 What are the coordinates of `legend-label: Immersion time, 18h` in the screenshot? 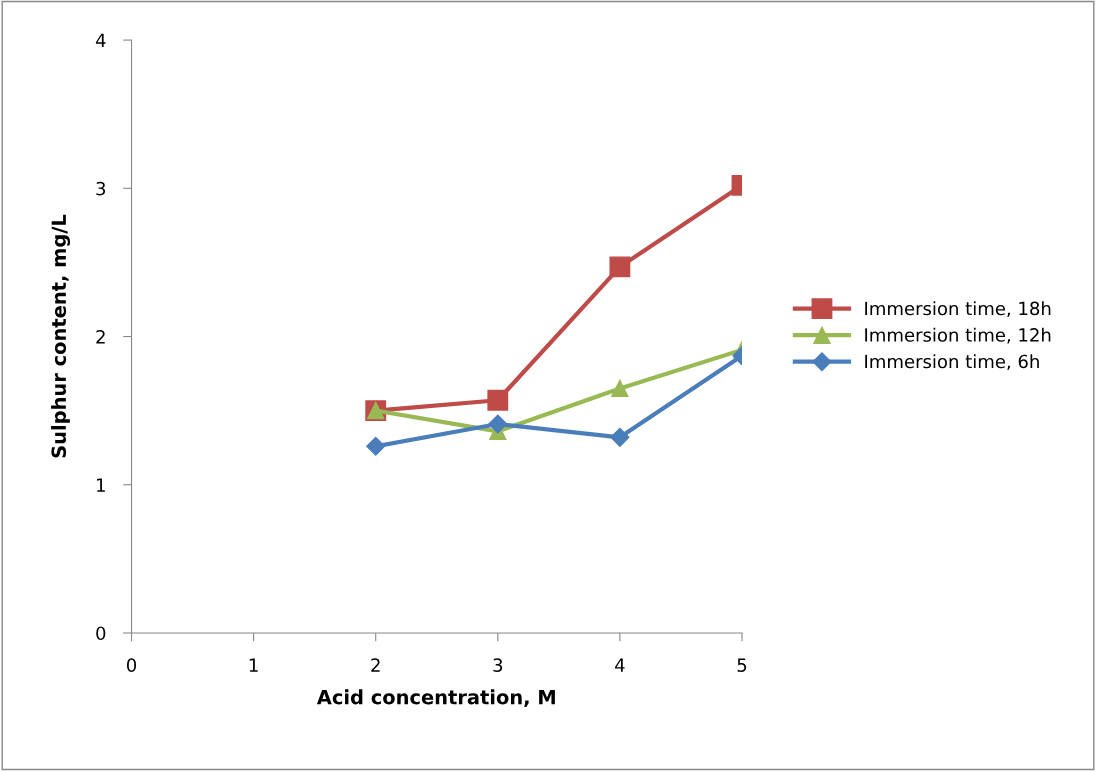 It's located at (958, 309).